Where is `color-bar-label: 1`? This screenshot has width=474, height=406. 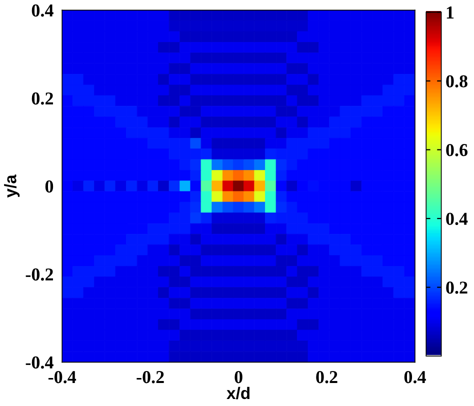
color-bar-label: 1 is located at coordinates (450, 12).